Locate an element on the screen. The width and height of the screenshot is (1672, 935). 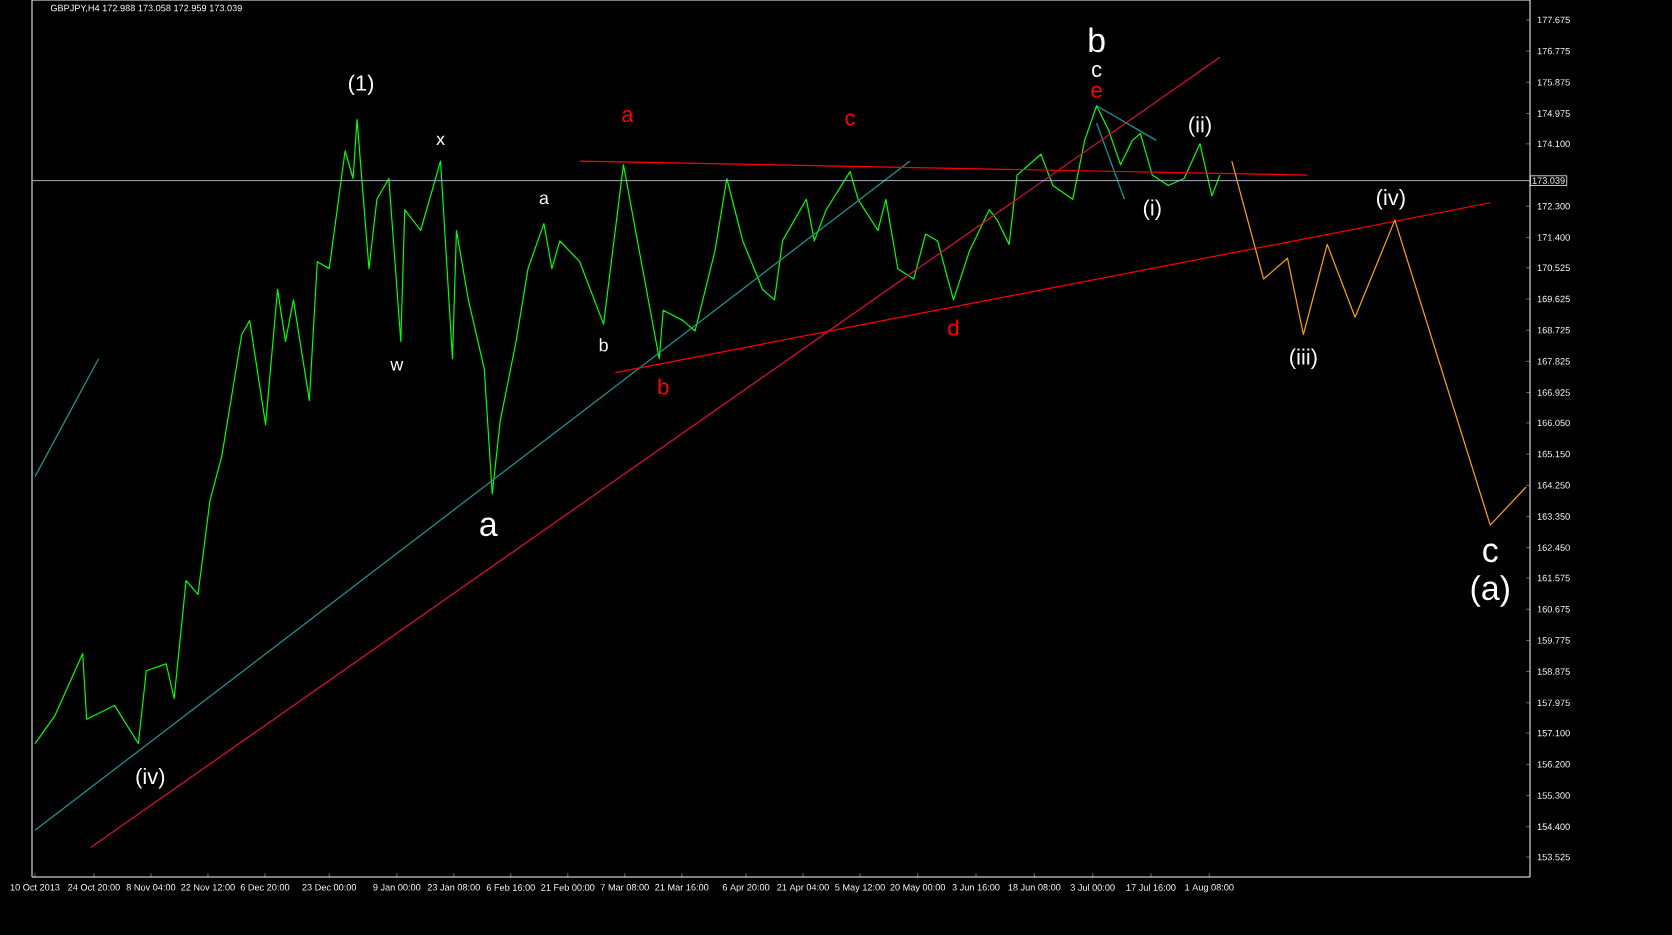
x-tick-label: 24 Oct 20:00 is located at coordinates (94, 887).